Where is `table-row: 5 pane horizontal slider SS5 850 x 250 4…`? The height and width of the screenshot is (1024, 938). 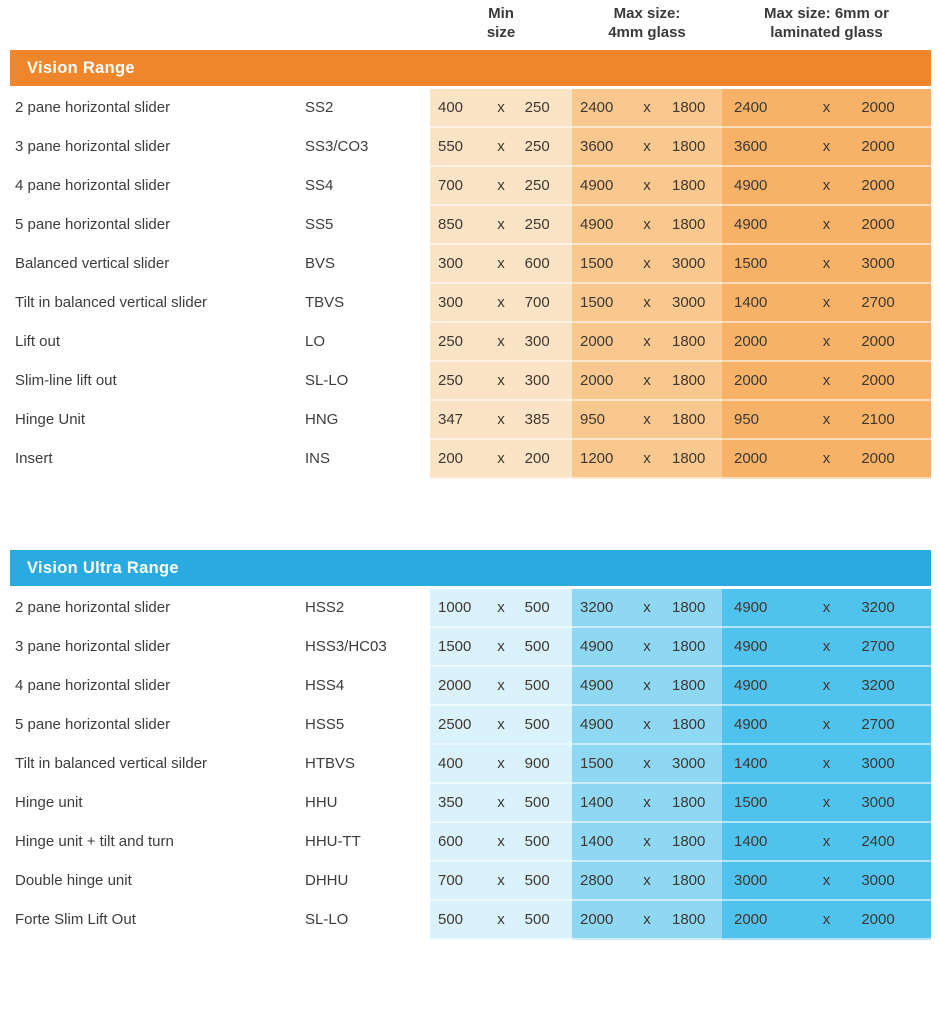
table-row: 5 pane horizontal slider SS5 850 x 250 4… is located at coordinates (470, 226).